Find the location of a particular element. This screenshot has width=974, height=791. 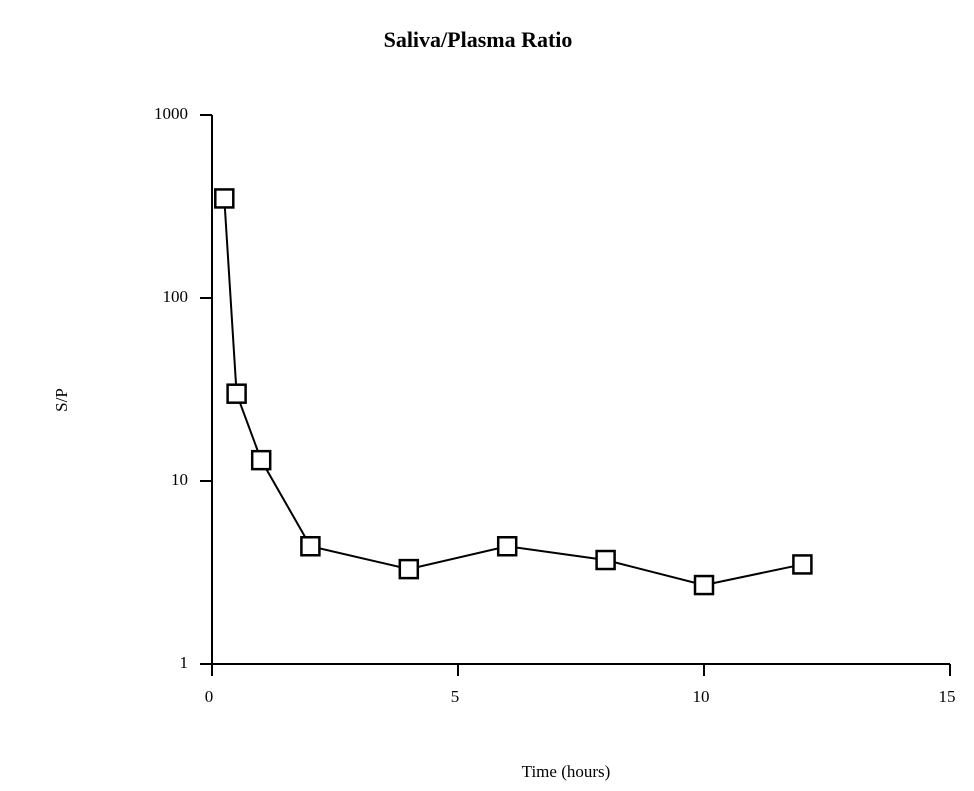

y-tick-label: 1000 is located at coordinates (171, 113).